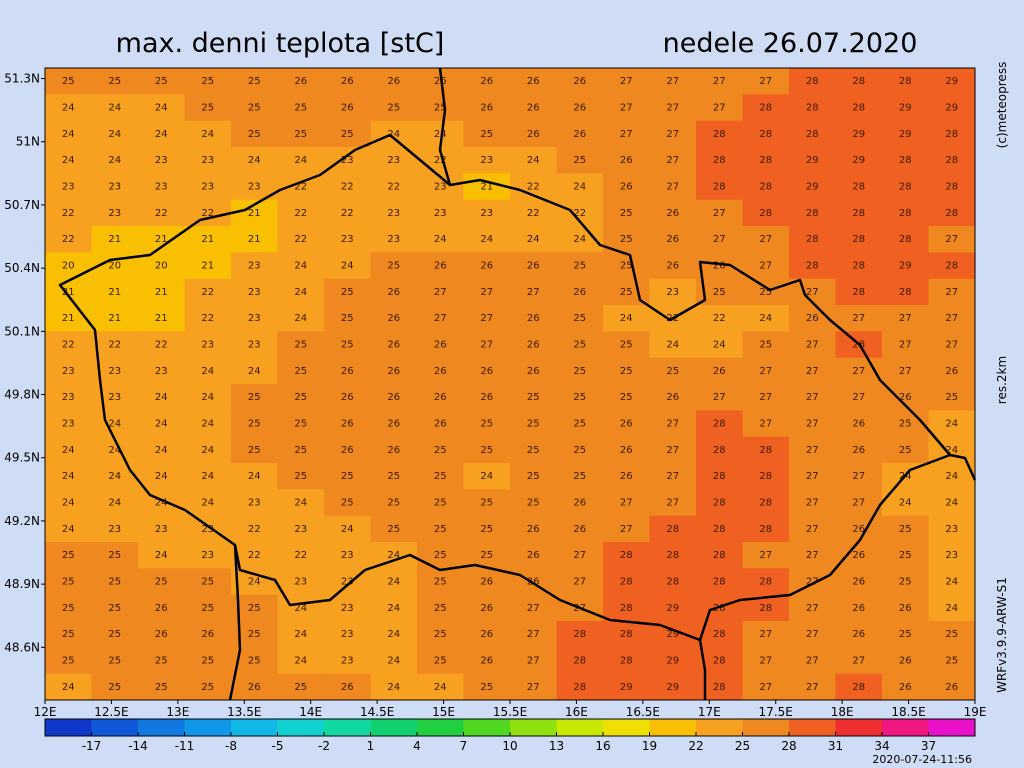  What do you see at coordinates (672, 687) in the screenshot?
I see `field-value: 29` at bounding box center [672, 687].